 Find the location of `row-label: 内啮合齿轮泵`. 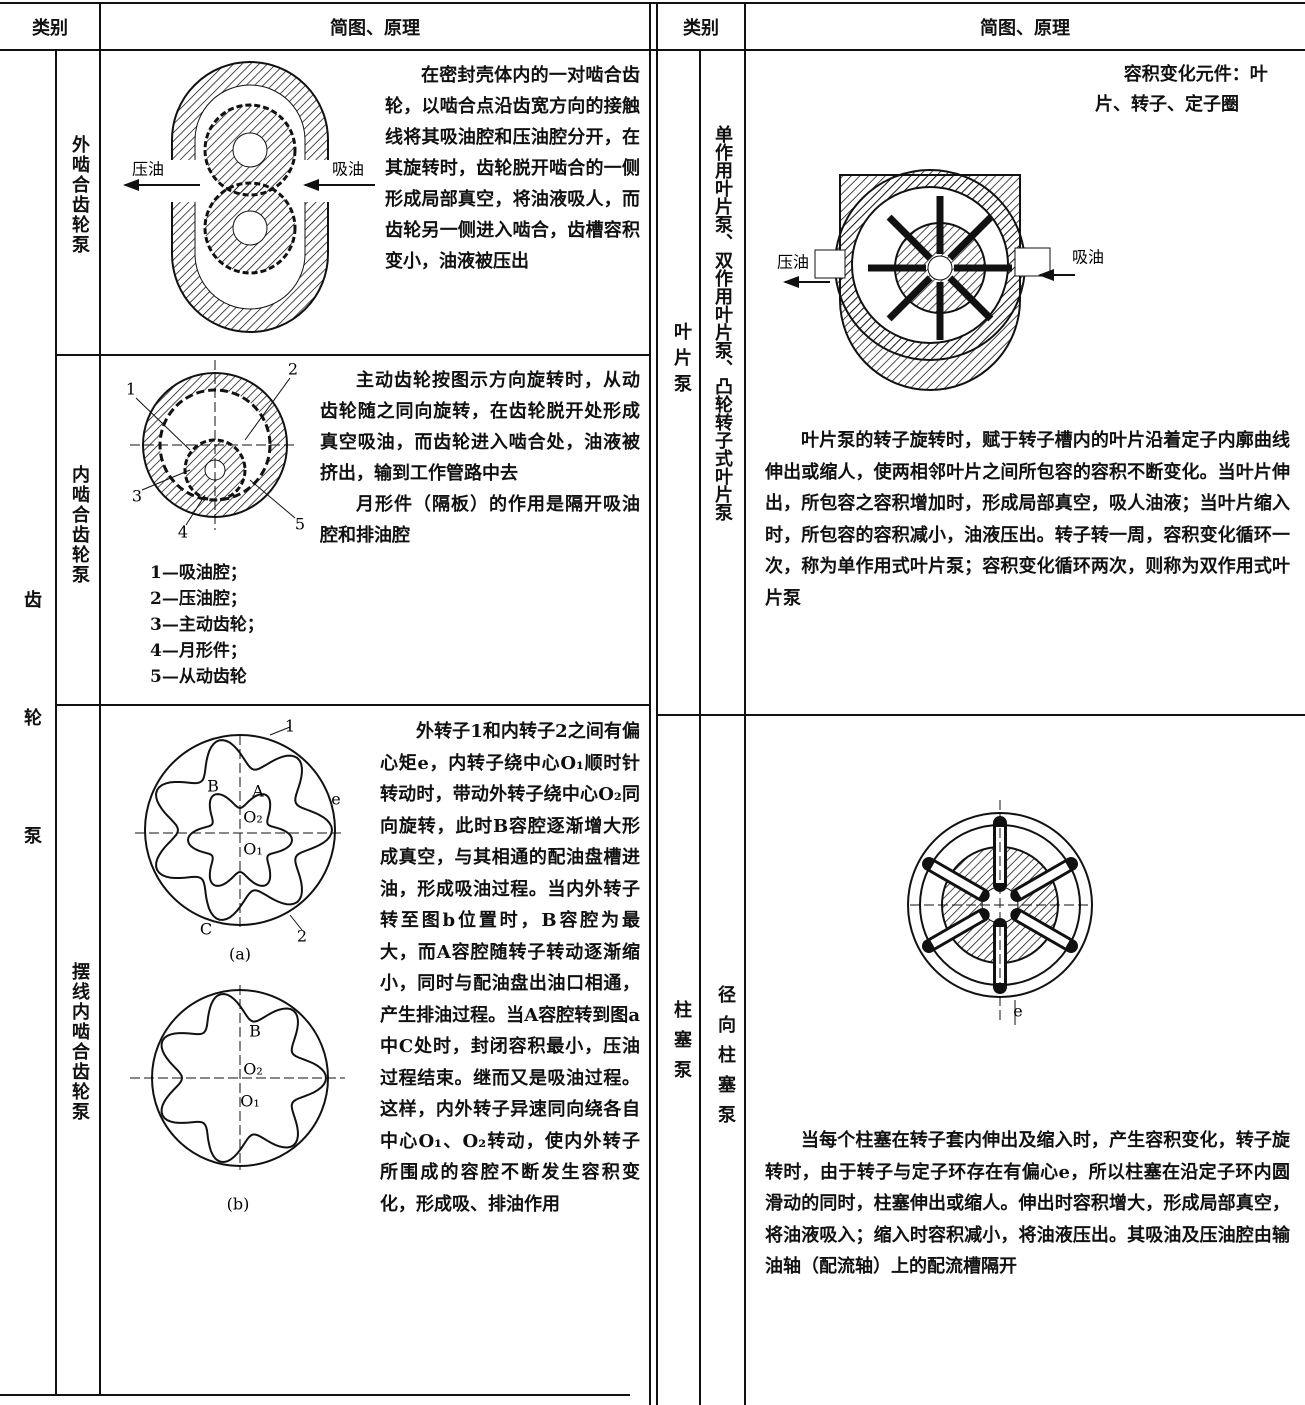

row-label: 内啮合齿轮泵 is located at coordinates (79, 525).